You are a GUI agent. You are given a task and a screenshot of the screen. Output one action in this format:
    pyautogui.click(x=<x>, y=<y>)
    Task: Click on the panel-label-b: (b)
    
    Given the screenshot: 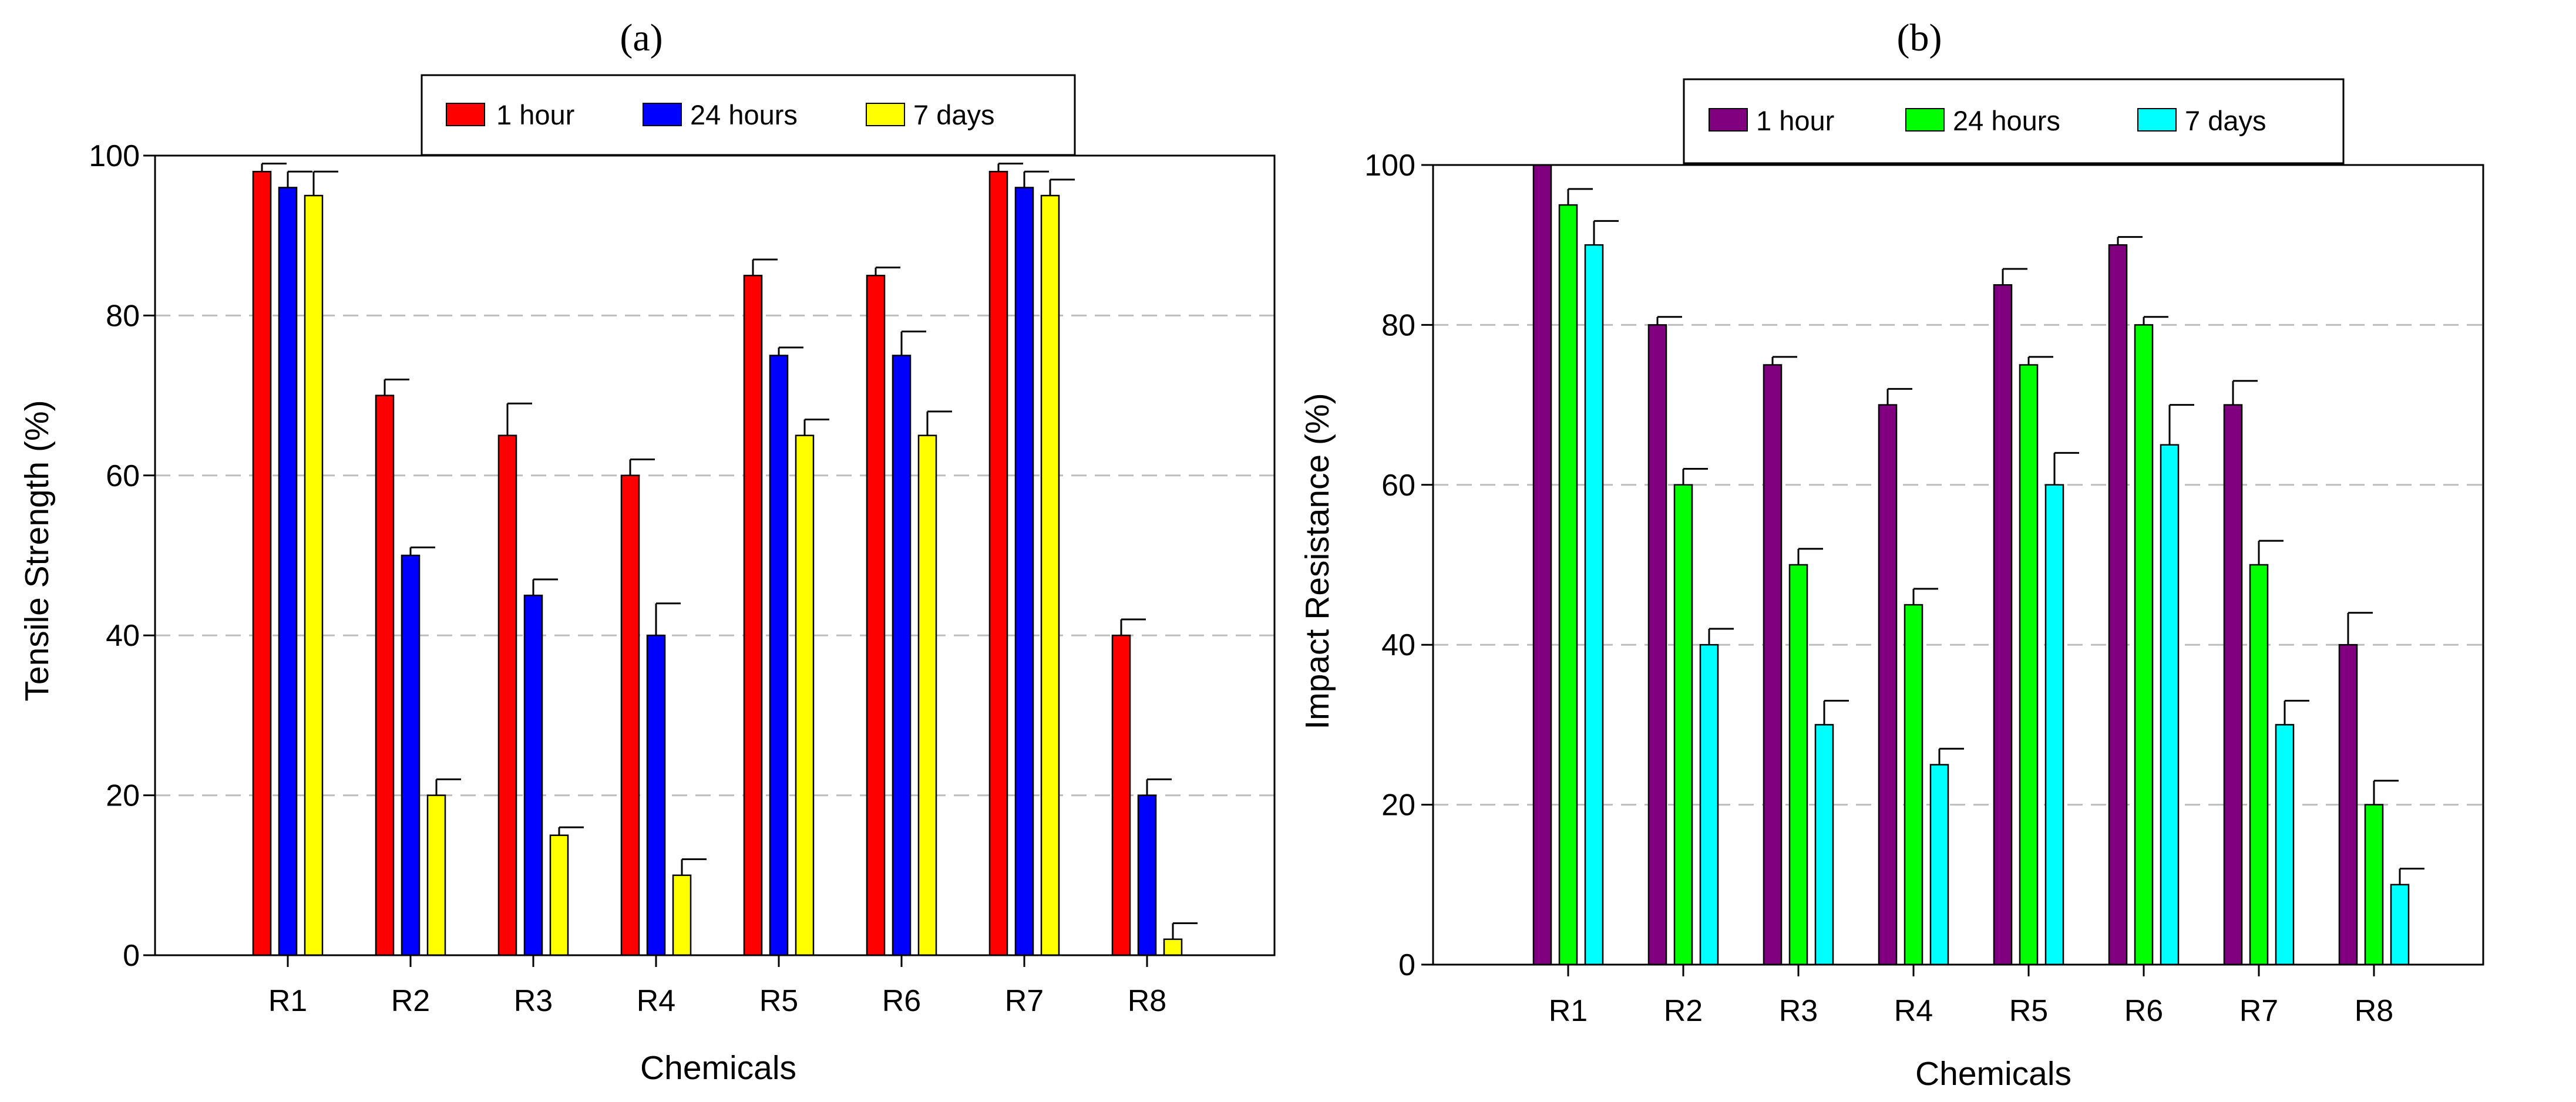 What is the action you would take?
    pyautogui.click(x=1919, y=37)
    